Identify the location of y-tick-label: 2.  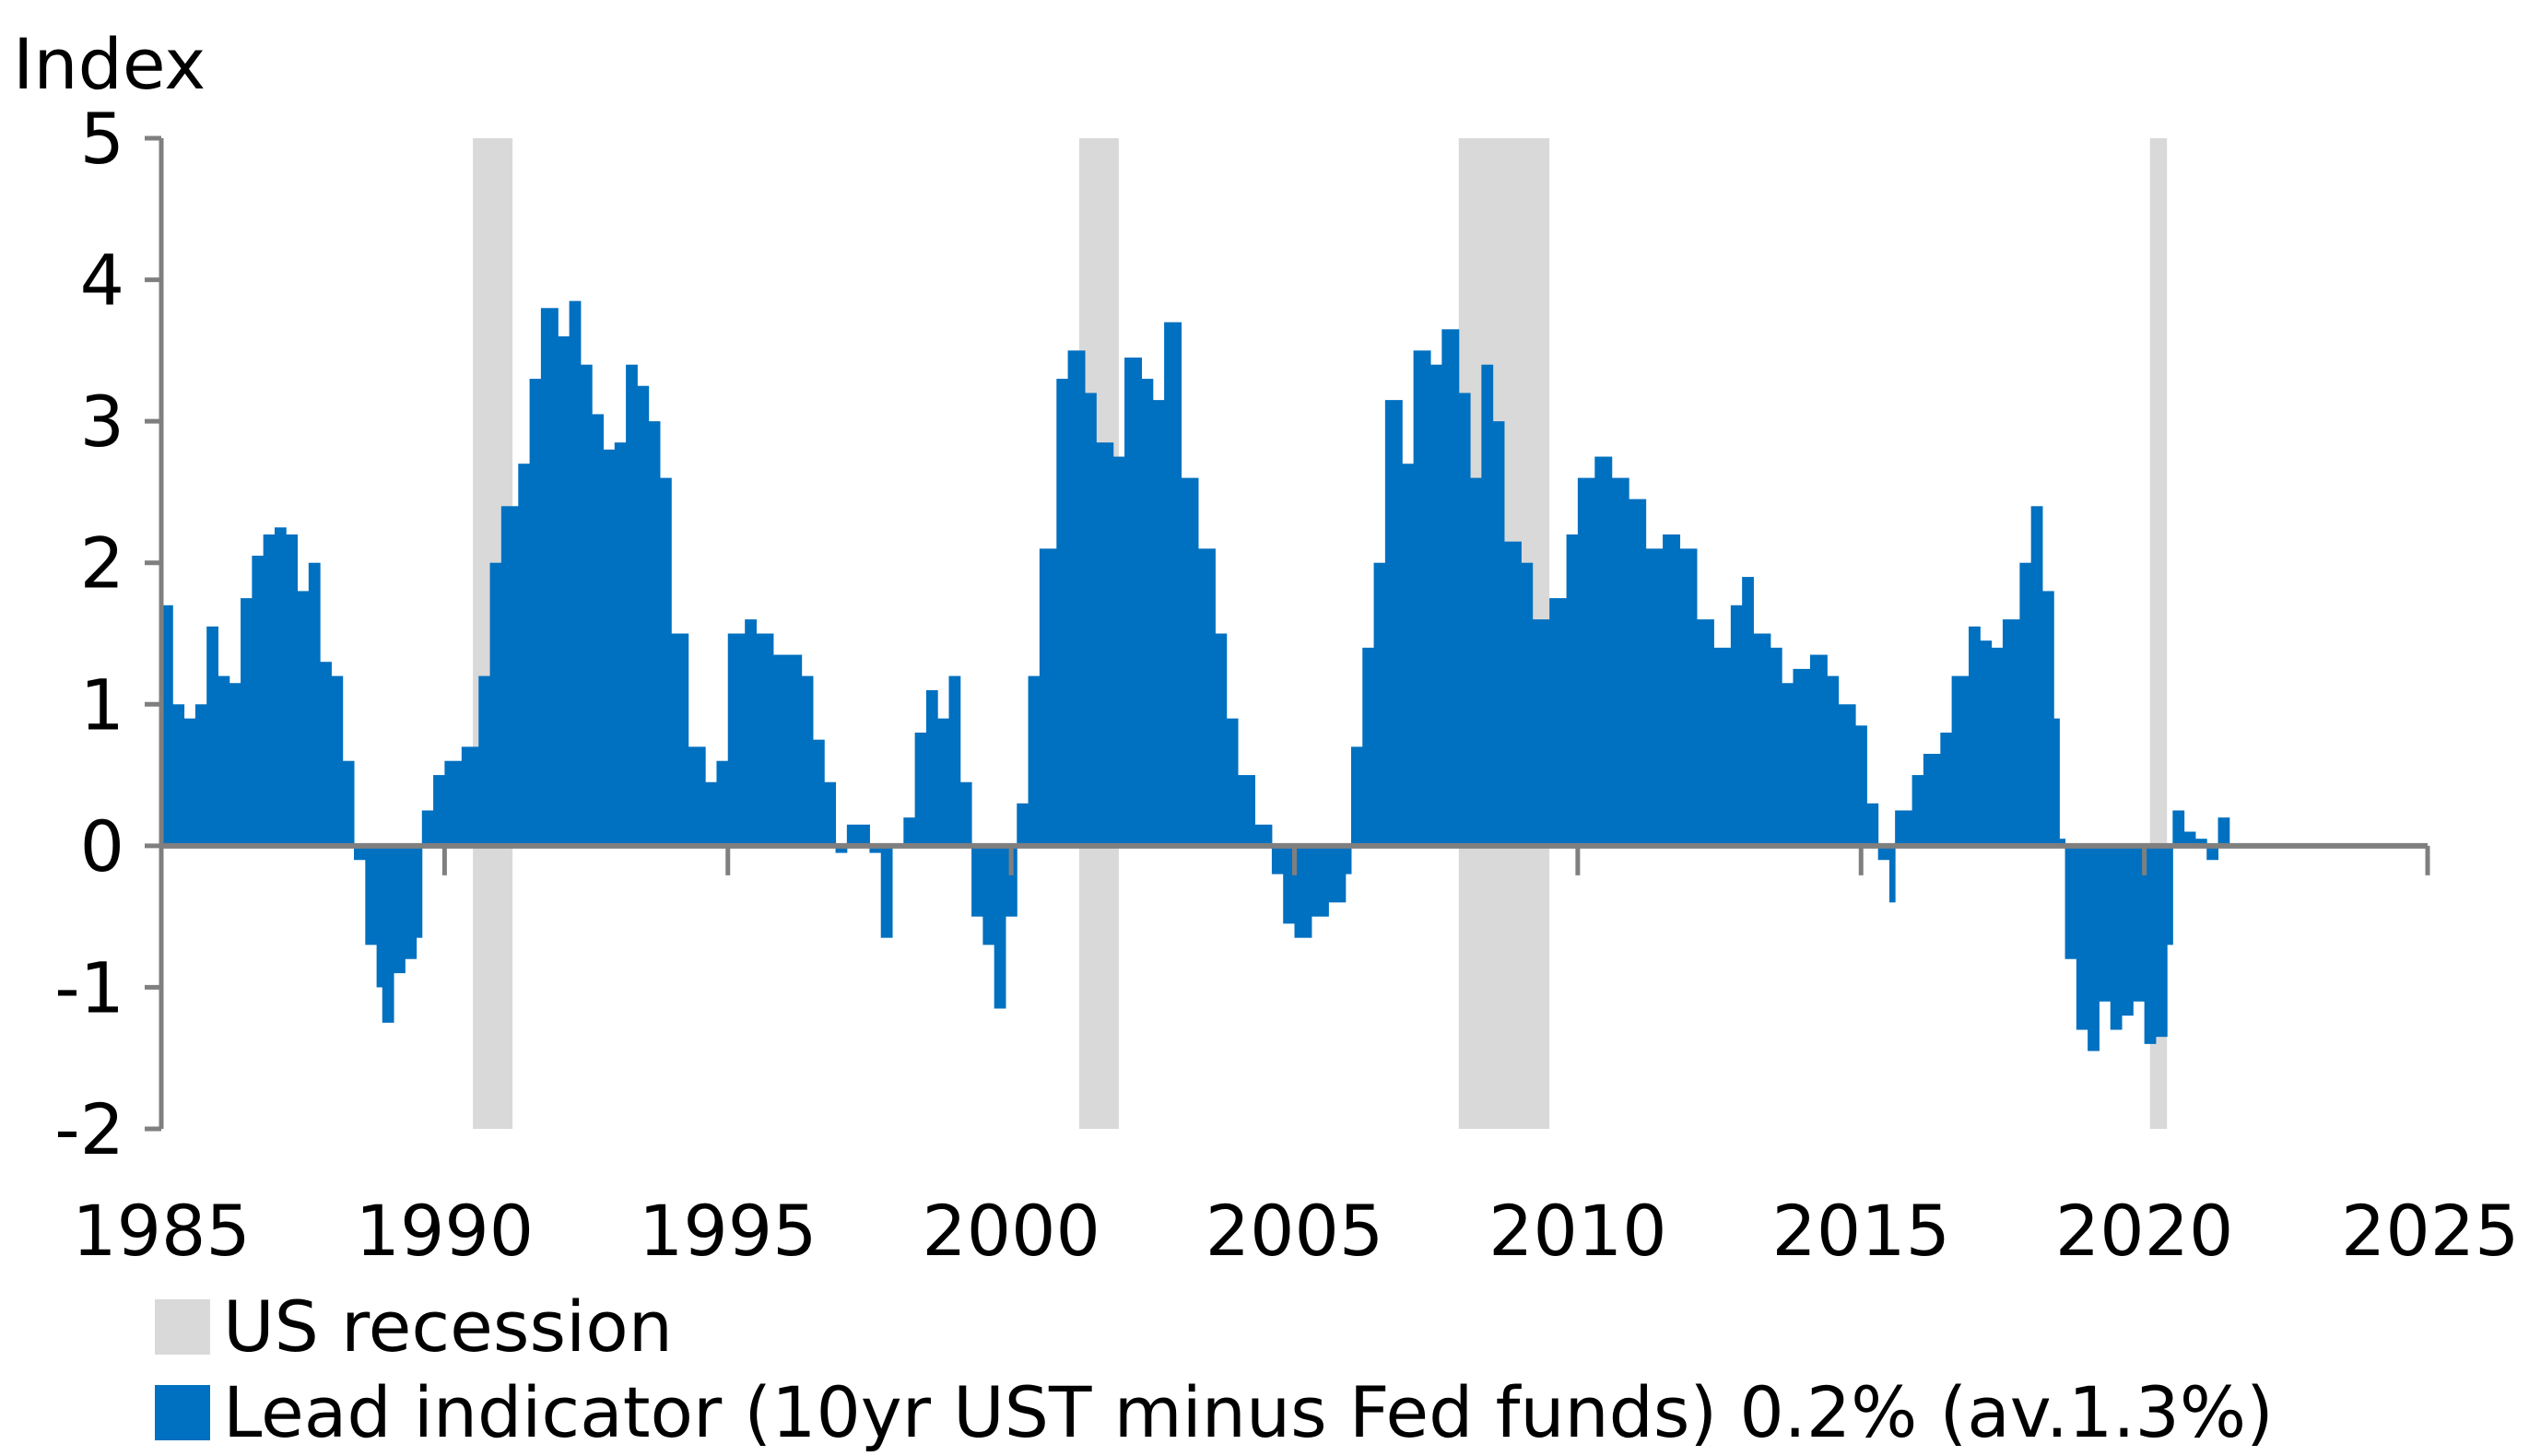
(102, 564).